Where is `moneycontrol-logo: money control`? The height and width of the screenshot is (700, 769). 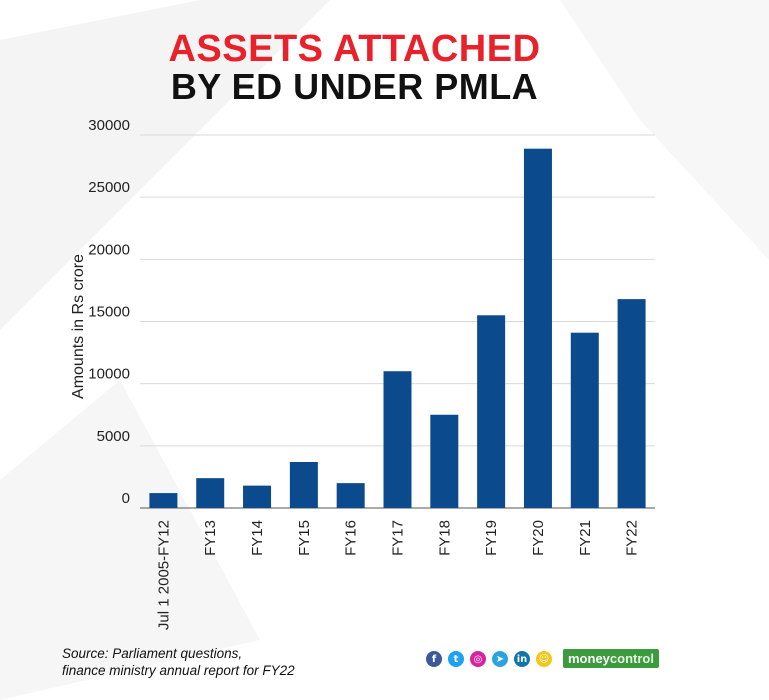 moneycontrol-logo: money control is located at coordinates (611, 658).